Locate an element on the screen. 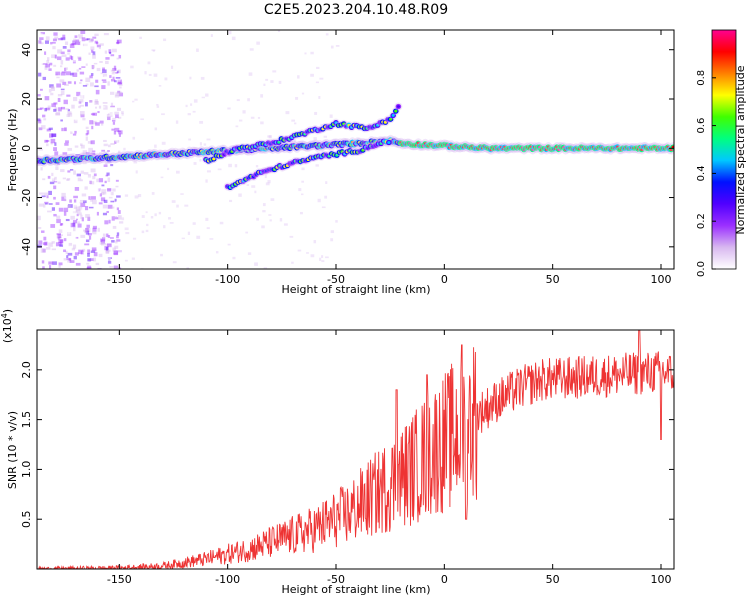 This screenshot has height=600, width=750. colorbar-tick-label: 0.2 is located at coordinates (701, 221).